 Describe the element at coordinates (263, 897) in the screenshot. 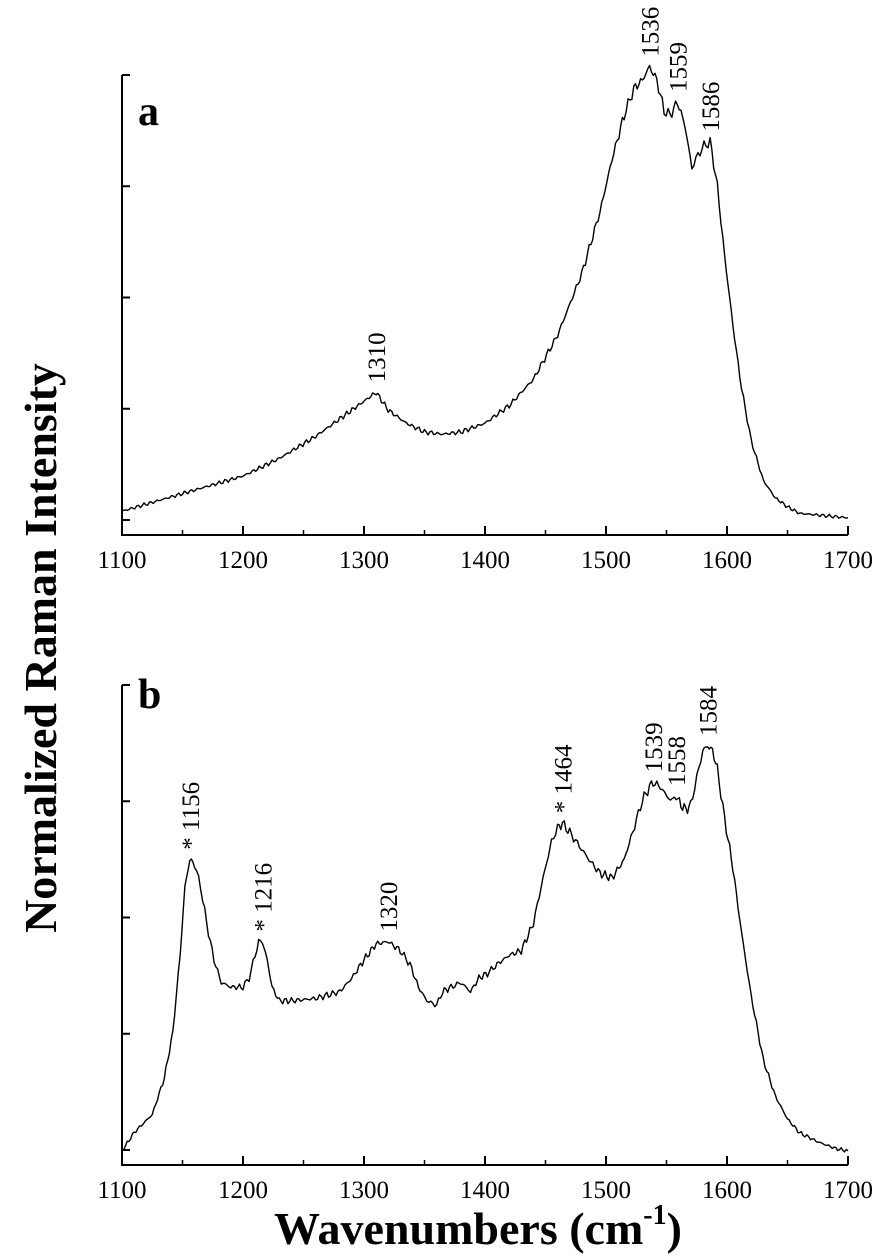

I see `peak-label: * 1216` at that location.